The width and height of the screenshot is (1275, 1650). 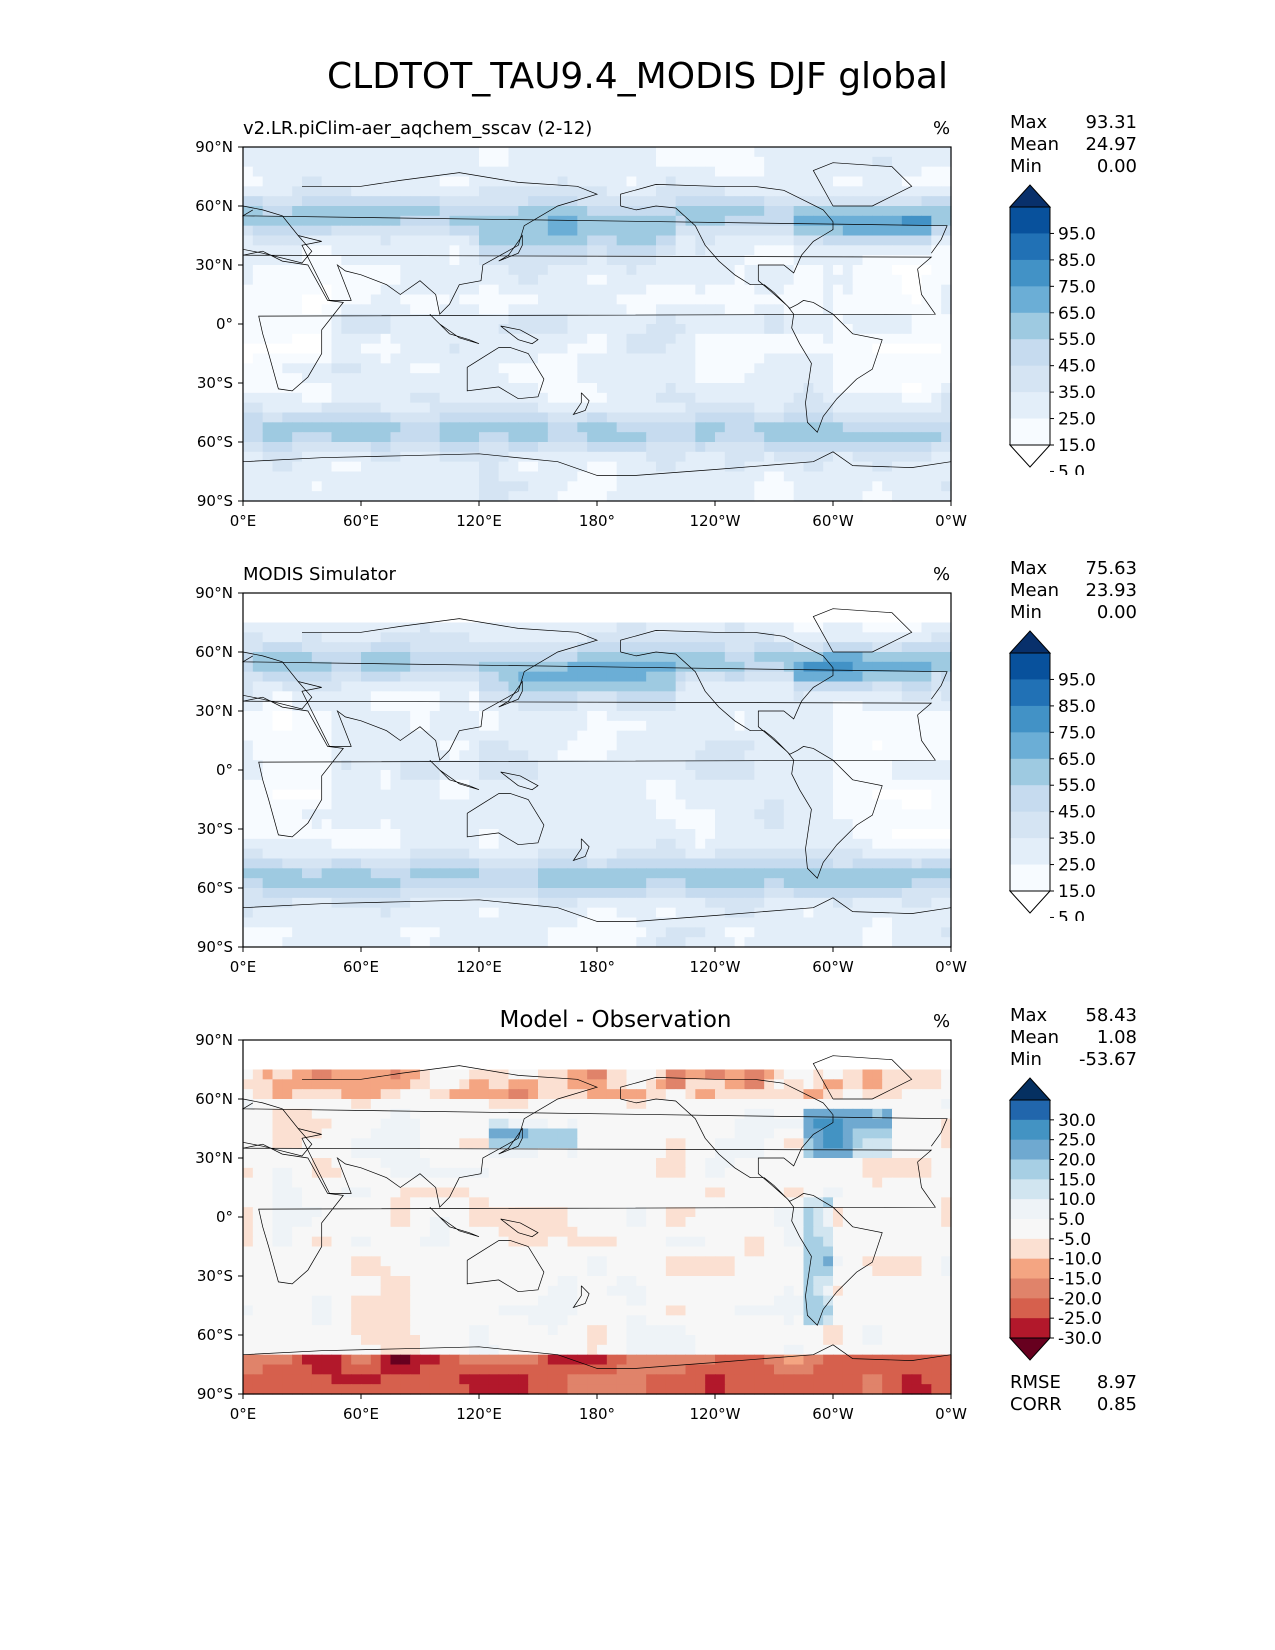 I want to click on stat-row: Max 75.63, so click(x=1073, y=569).